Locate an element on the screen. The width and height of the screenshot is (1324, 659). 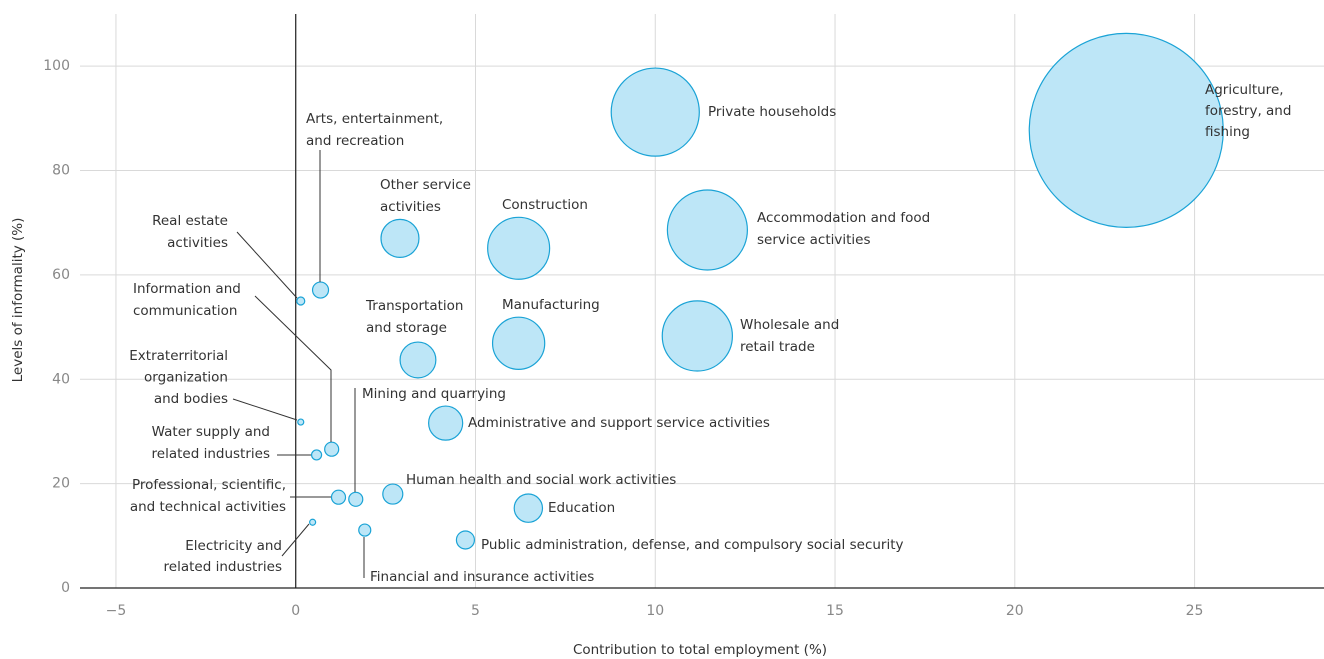
bubble-label: Extraterritorial is located at coordinates (178, 356).